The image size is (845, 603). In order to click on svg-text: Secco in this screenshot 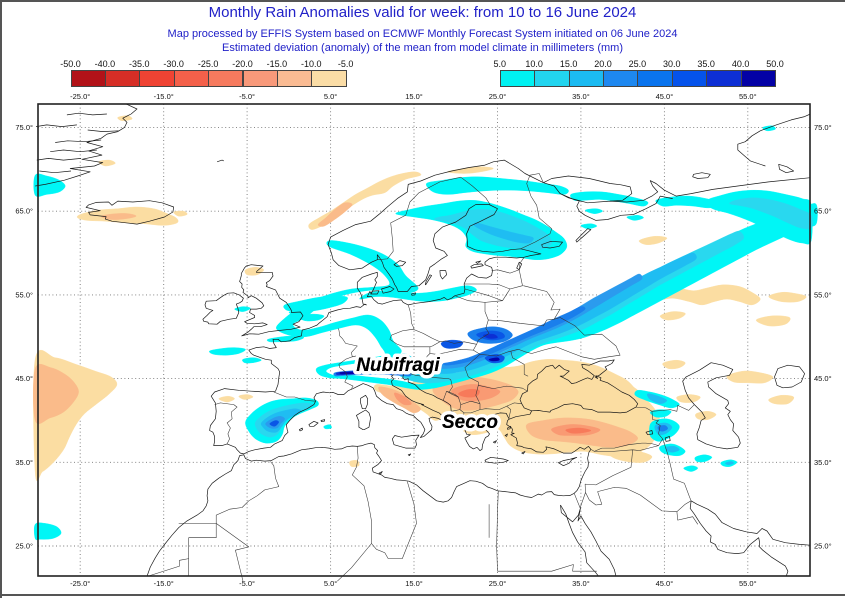, I will do `click(470, 422)`.